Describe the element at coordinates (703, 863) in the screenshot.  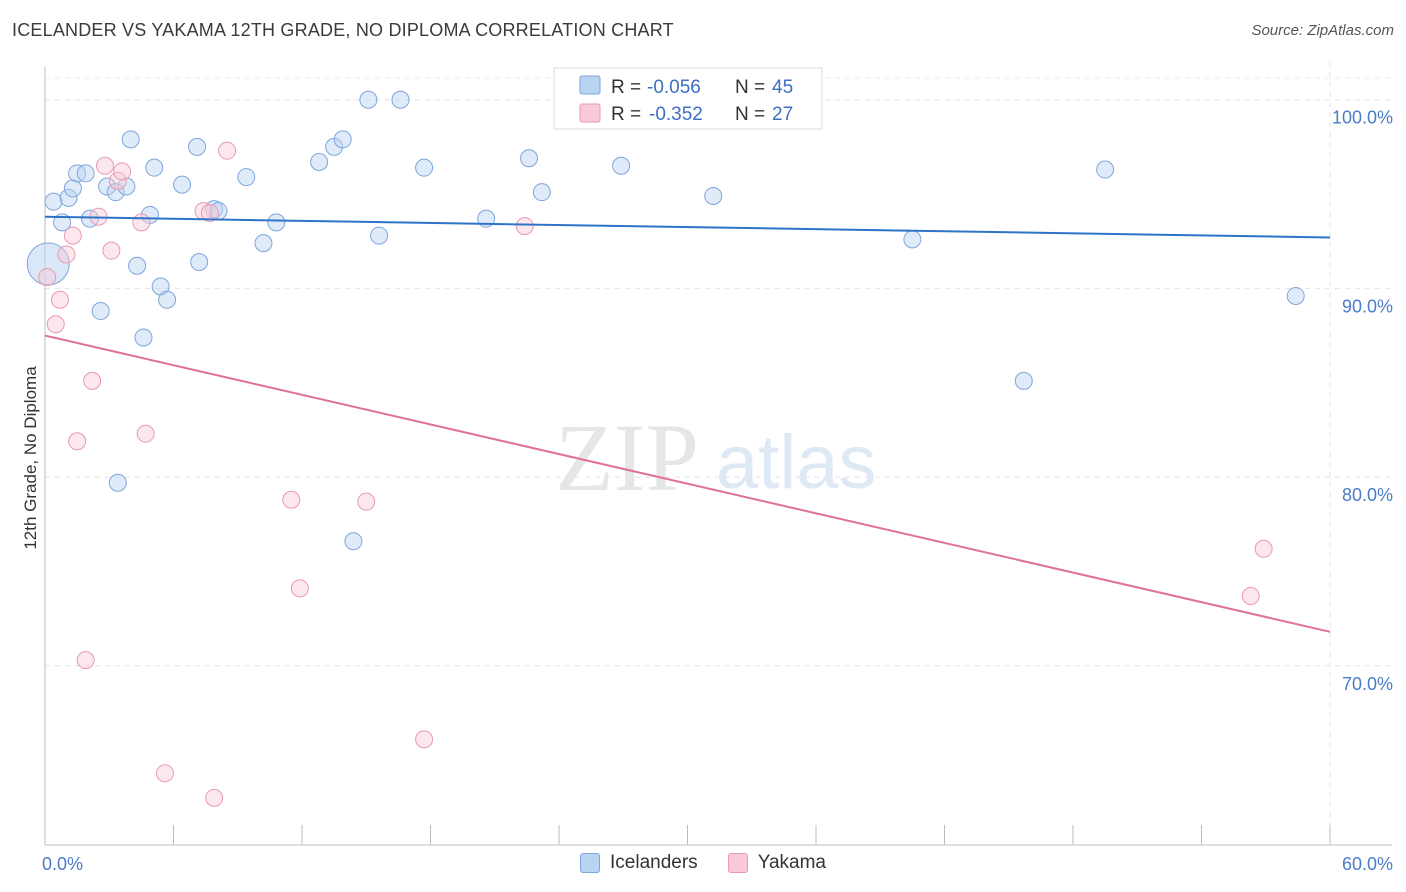
I see `series-legend: Icelanders Yakama` at that location.